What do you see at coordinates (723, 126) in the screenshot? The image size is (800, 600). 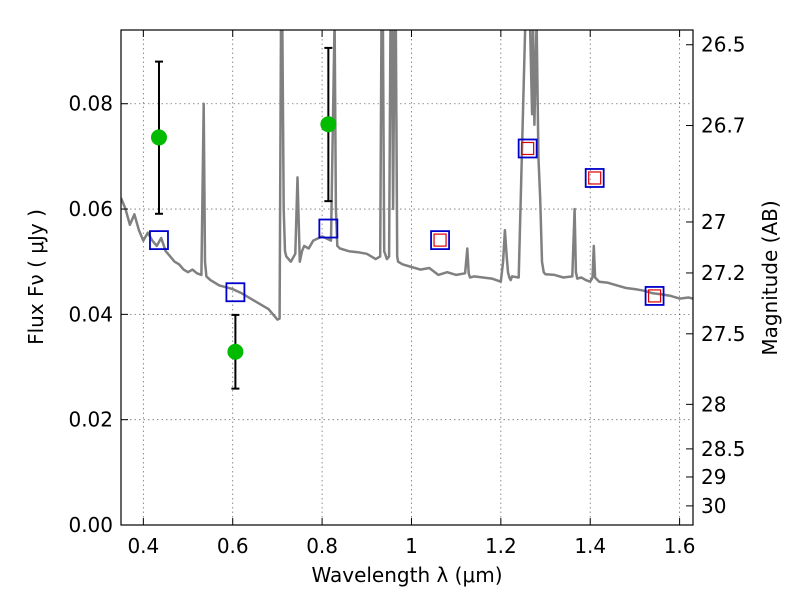 I see `mag-tick-label: 26.7` at bounding box center [723, 126].